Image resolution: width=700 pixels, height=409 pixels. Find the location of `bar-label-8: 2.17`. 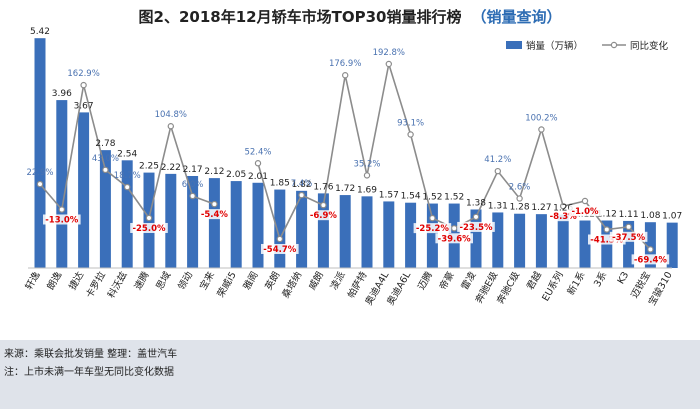

bar-label-8: 2.17 is located at coordinates (193, 170).